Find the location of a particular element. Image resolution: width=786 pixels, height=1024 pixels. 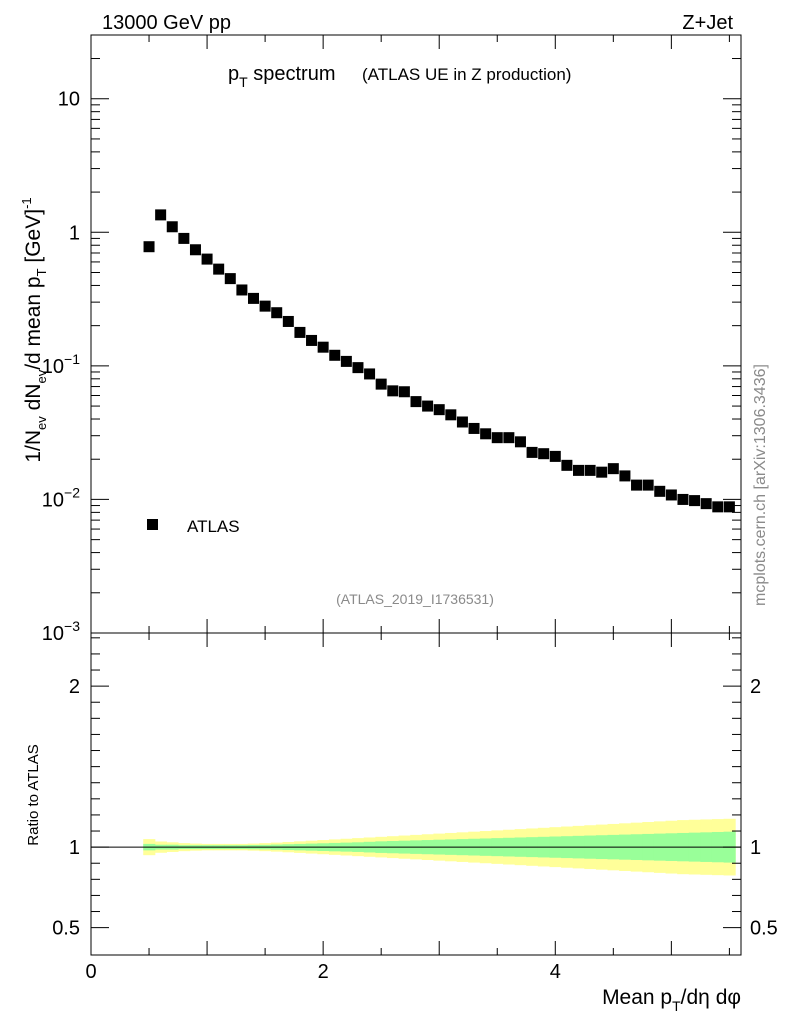

y-tick-label-upper: 10⁻² is located at coordinates (61, 497).